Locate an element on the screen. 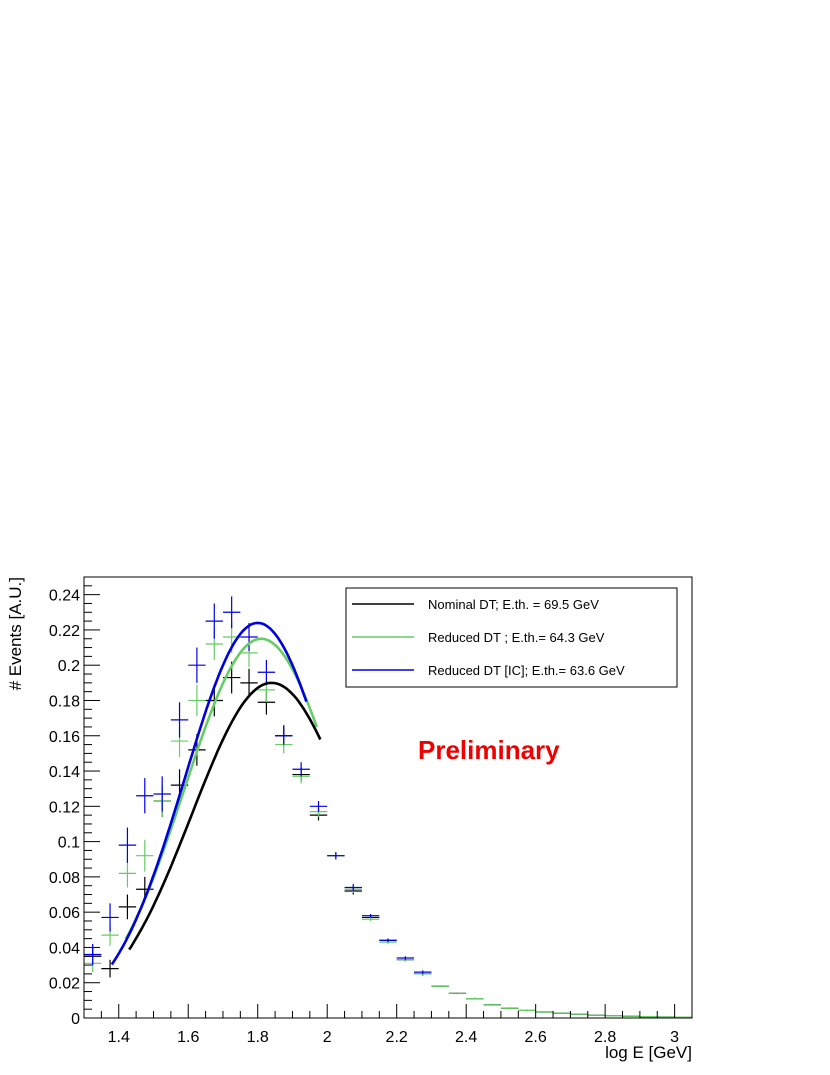  y-tick-label: 0.04 is located at coordinates (64, 948).